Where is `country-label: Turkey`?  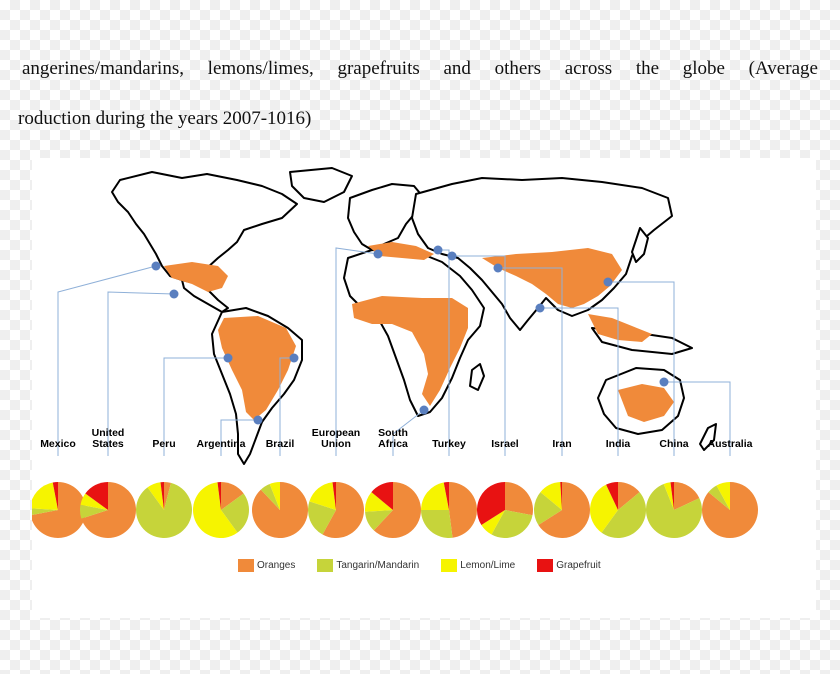 country-label: Turkey is located at coordinates (449, 444).